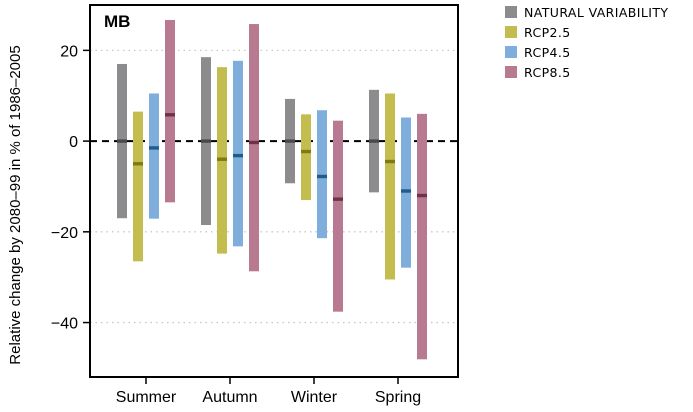  I want to click on legend-label: RCP8.5, so click(547, 72).